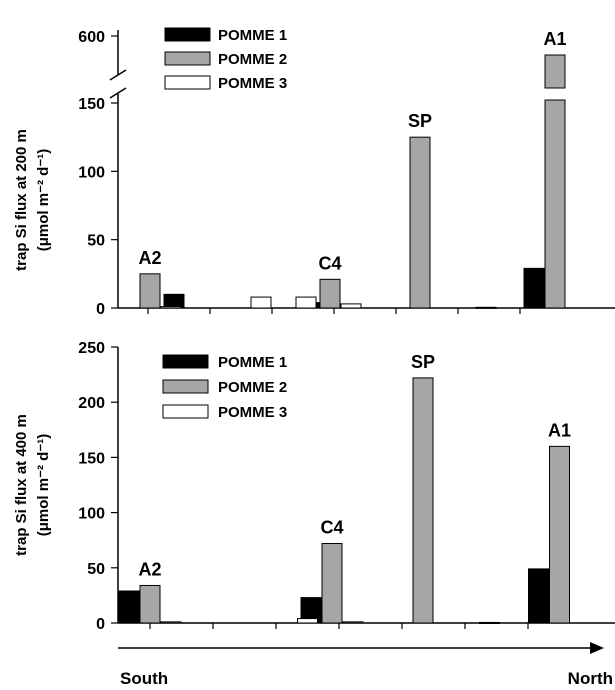 This screenshot has height=690, width=615. I want to click on top-legend-label-pomme-3: POMME 3, so click(252, 83).